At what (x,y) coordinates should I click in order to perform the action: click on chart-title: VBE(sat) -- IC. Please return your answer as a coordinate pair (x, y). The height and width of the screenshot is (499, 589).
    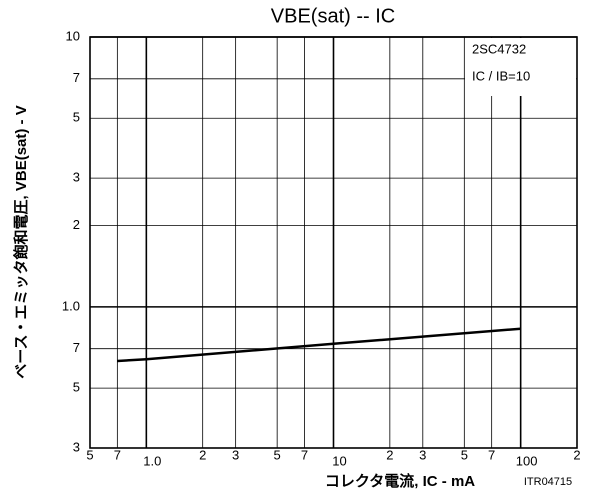
    Looking at the image, I should click on (333, 16).